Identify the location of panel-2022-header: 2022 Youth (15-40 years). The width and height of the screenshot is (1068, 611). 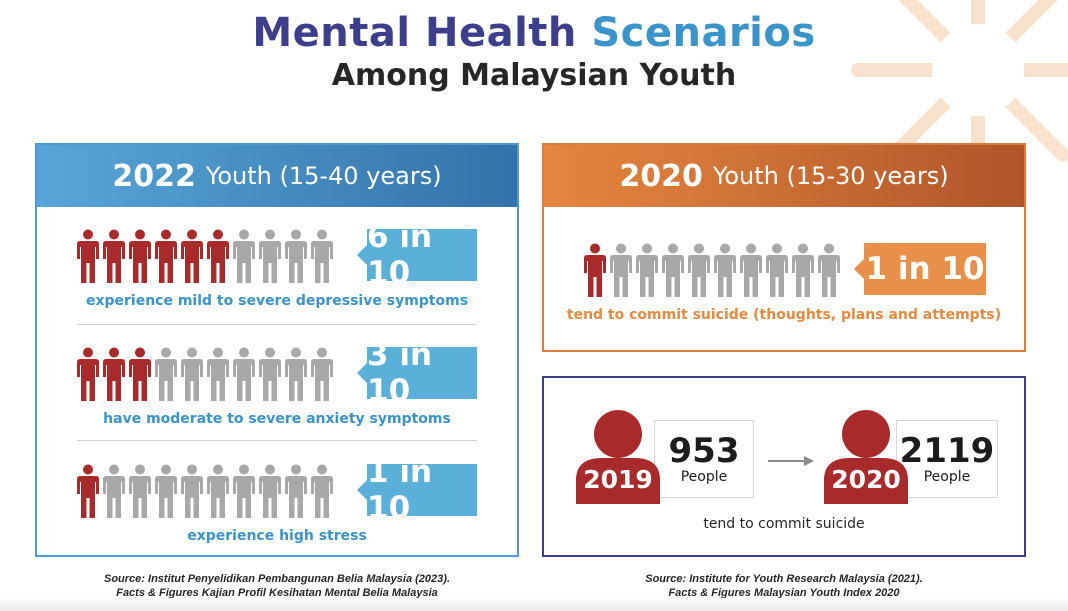
(277, 176).